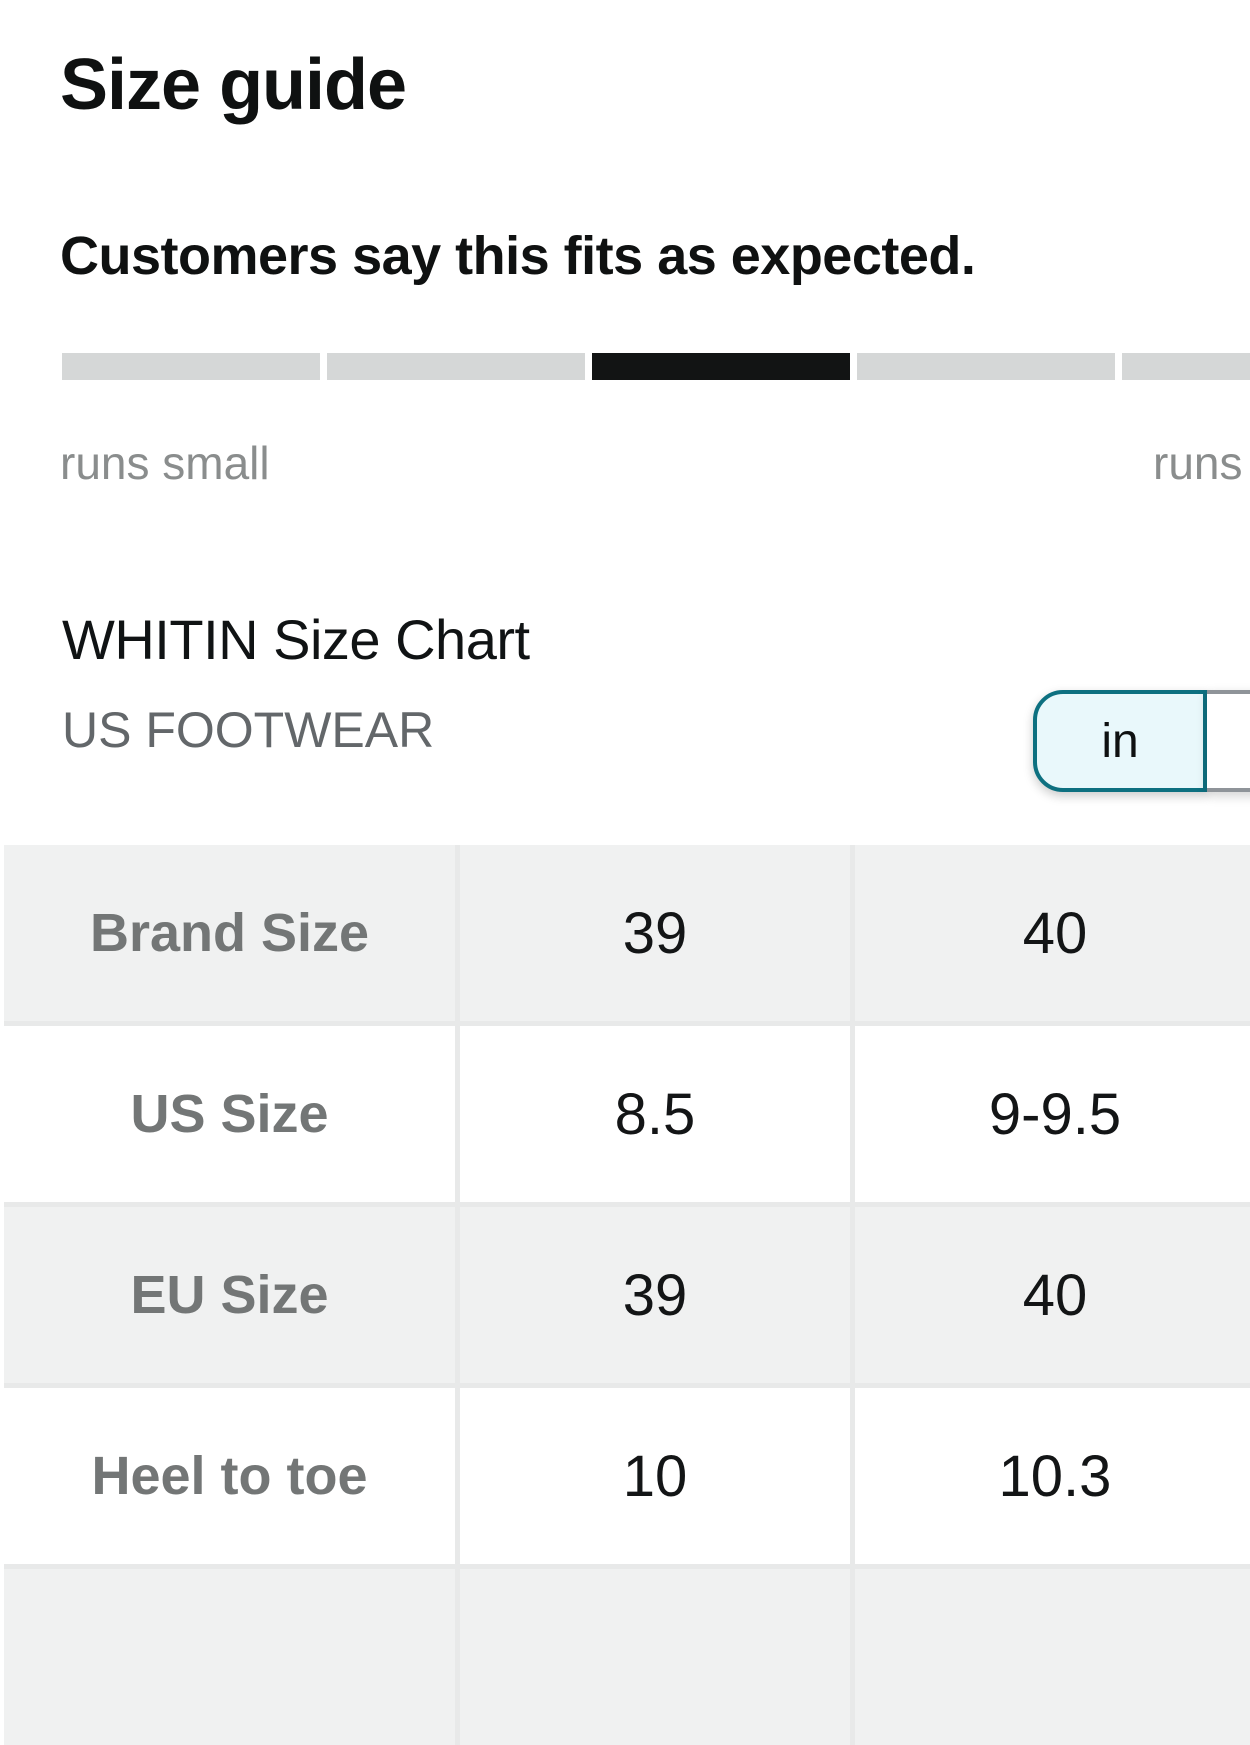  What do you see at coordinates (655, 1114) in the screenshot?
I see `table-cell: 8.5` at bounding box center [655, 1114].